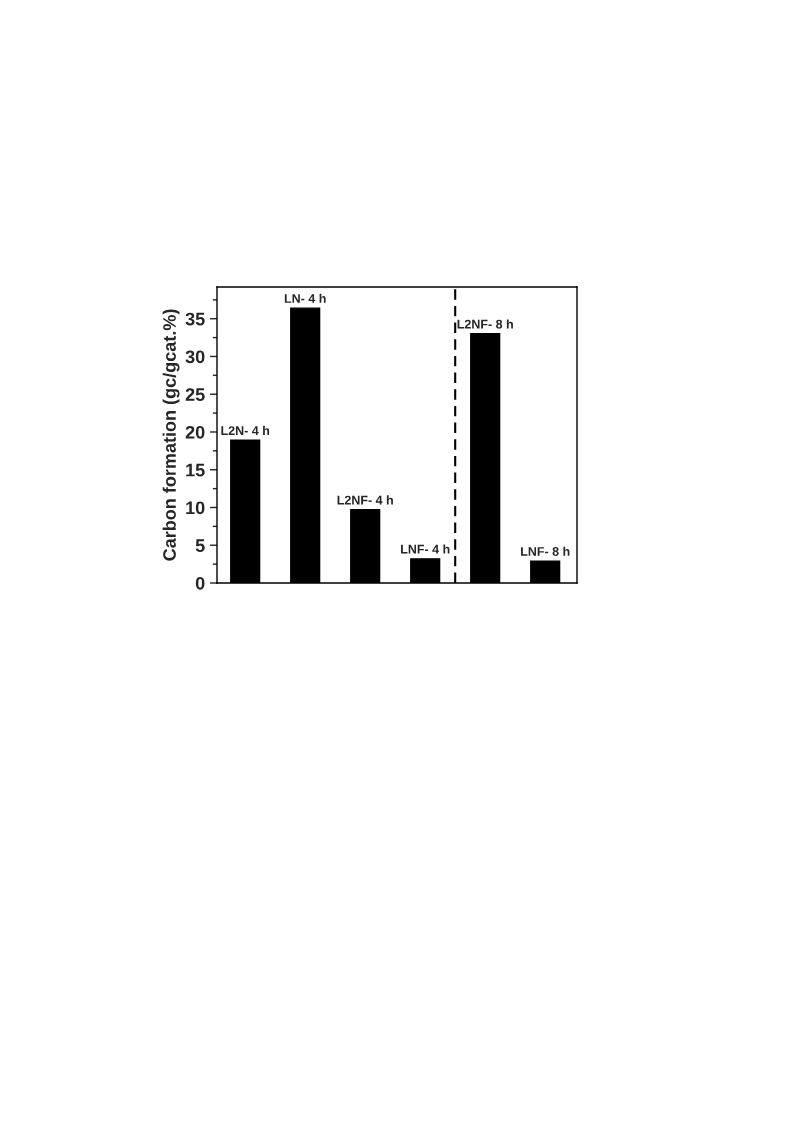 This screenshot has width=793, height=1121. What do you see at coordinates (365, 500) in the screenshot?
I see `x-tick-label: L2NF- 4 h` at bounding box center [365, 500].